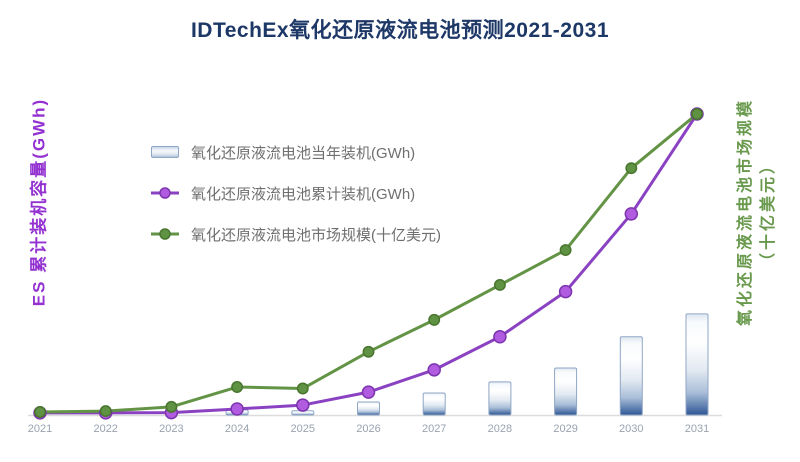 Image resolution: width=800 pixels, height=462 pixels. Describe the element at coordinates (165, 193) in the screenshot. I see `purple-line-marker-icon` at that location.